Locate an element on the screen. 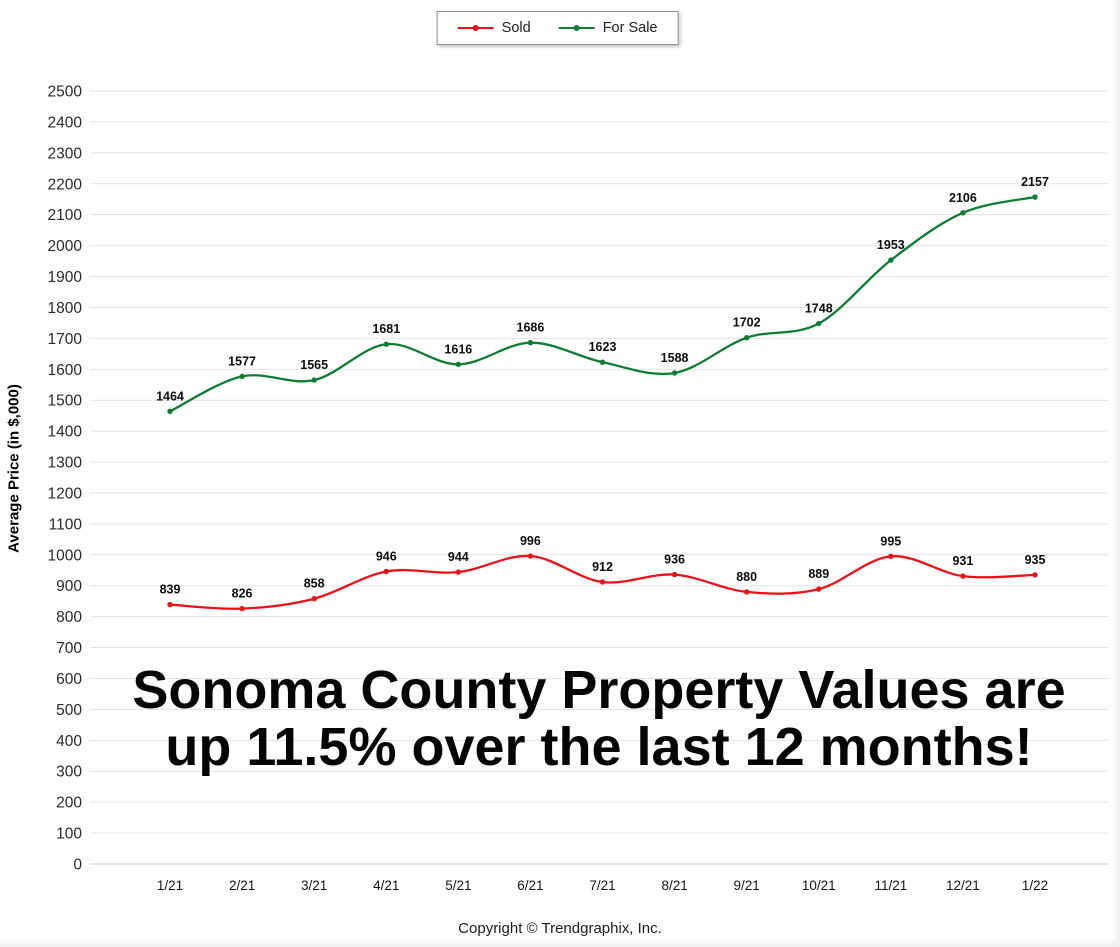 The width and height of the screenshot is (1120, 947). x-tick-label: 9/21 is located at coordinates (747, 885).